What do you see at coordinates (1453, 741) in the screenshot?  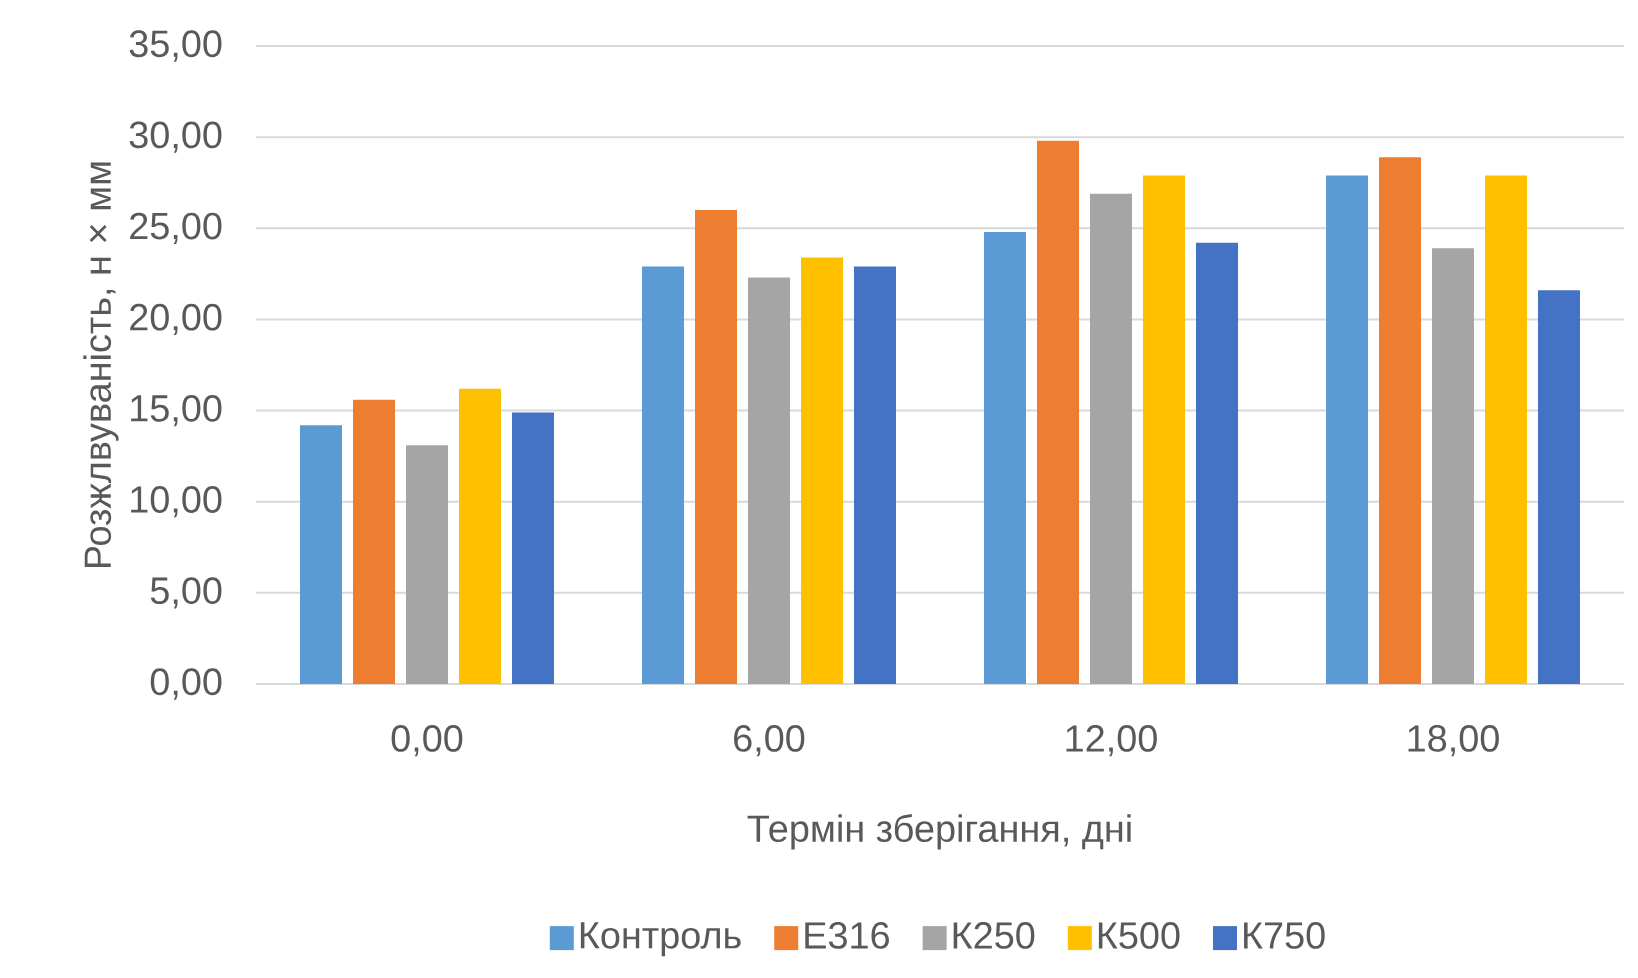 I see `x-tick-label: 18,00` at bounding box center [1453, 741].